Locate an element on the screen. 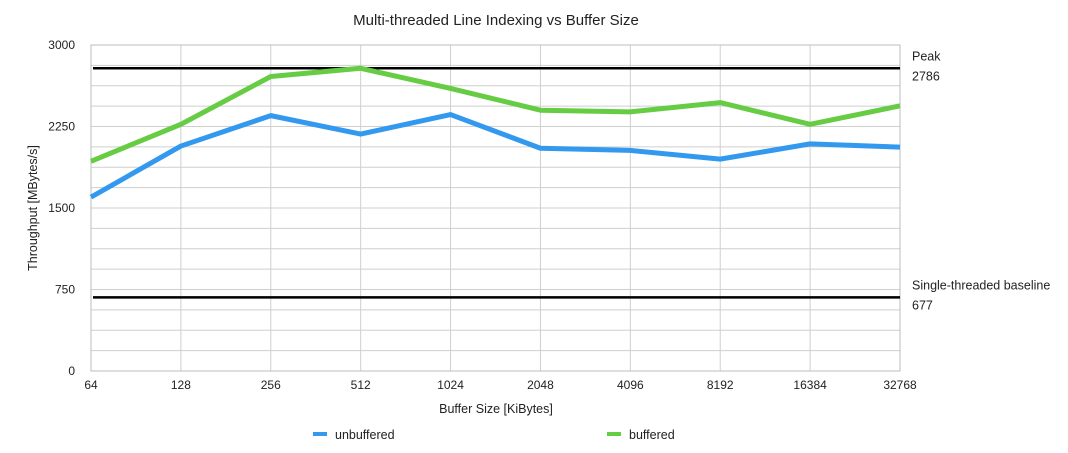  x-tick-label: 128 is located at coordinates (181, 385).